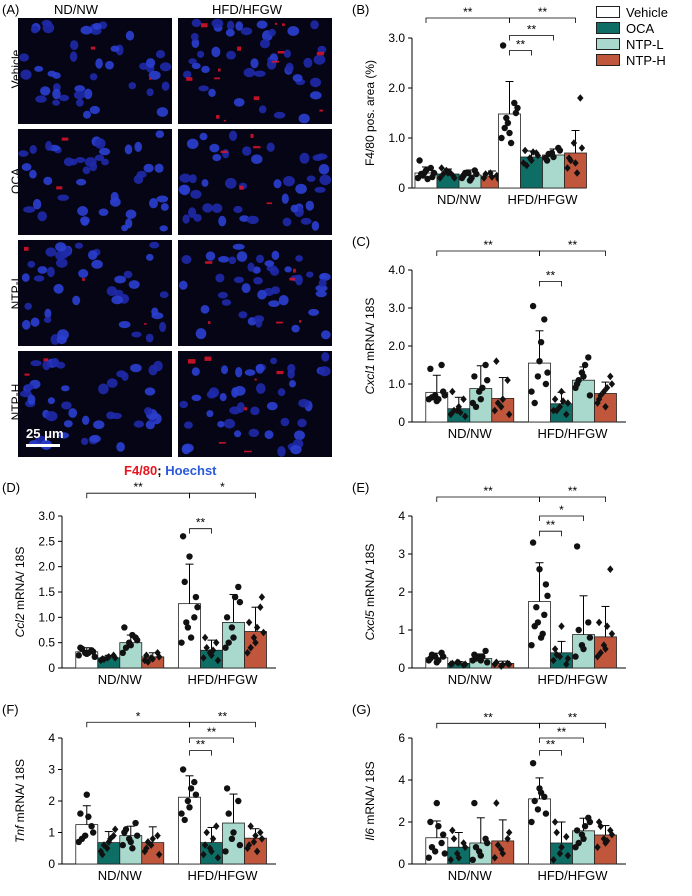 This screenshot has width=692, height=896. Describe the element at coordinates (20, 580) in the screenshot. I see `y-axis-title-unit: mRNA/ 18S` at that location.